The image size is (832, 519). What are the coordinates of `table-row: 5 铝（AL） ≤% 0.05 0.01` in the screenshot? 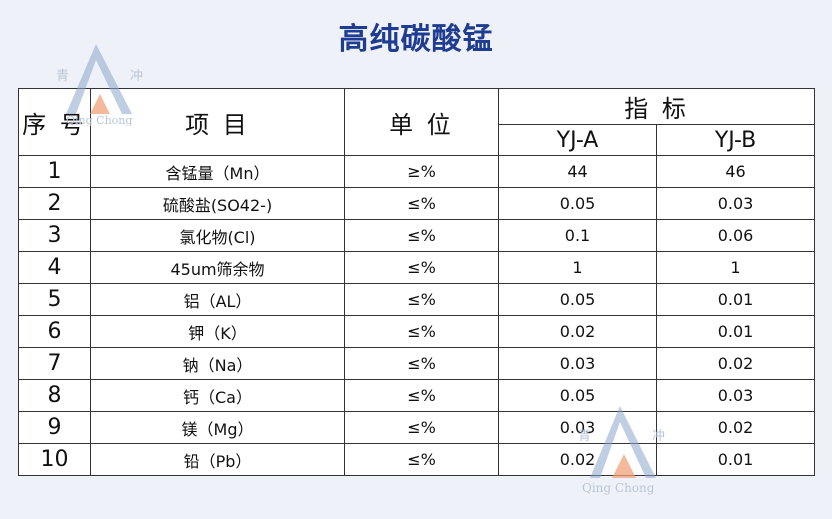 It's located at (417, 299).